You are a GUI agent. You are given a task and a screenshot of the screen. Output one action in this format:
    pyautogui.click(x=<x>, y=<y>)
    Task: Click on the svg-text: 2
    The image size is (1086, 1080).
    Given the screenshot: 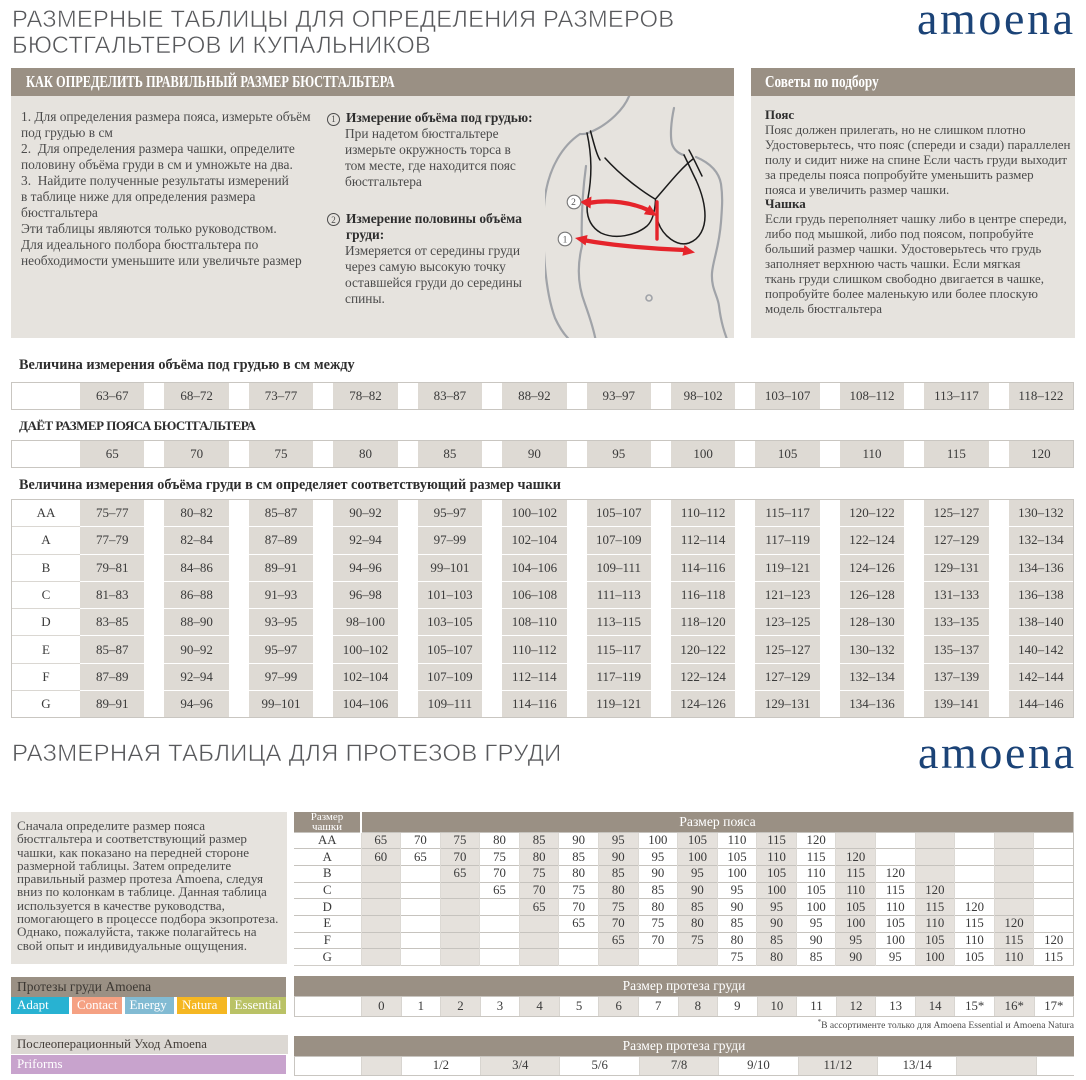 What is the action you would take?
    pyautogui.click(x=573, y=203)
    